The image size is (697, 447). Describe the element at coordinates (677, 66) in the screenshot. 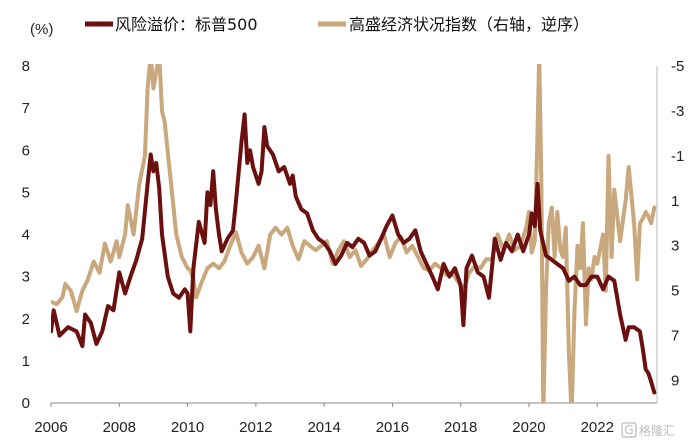

I see `right-y-tick-label: -5` at that location.